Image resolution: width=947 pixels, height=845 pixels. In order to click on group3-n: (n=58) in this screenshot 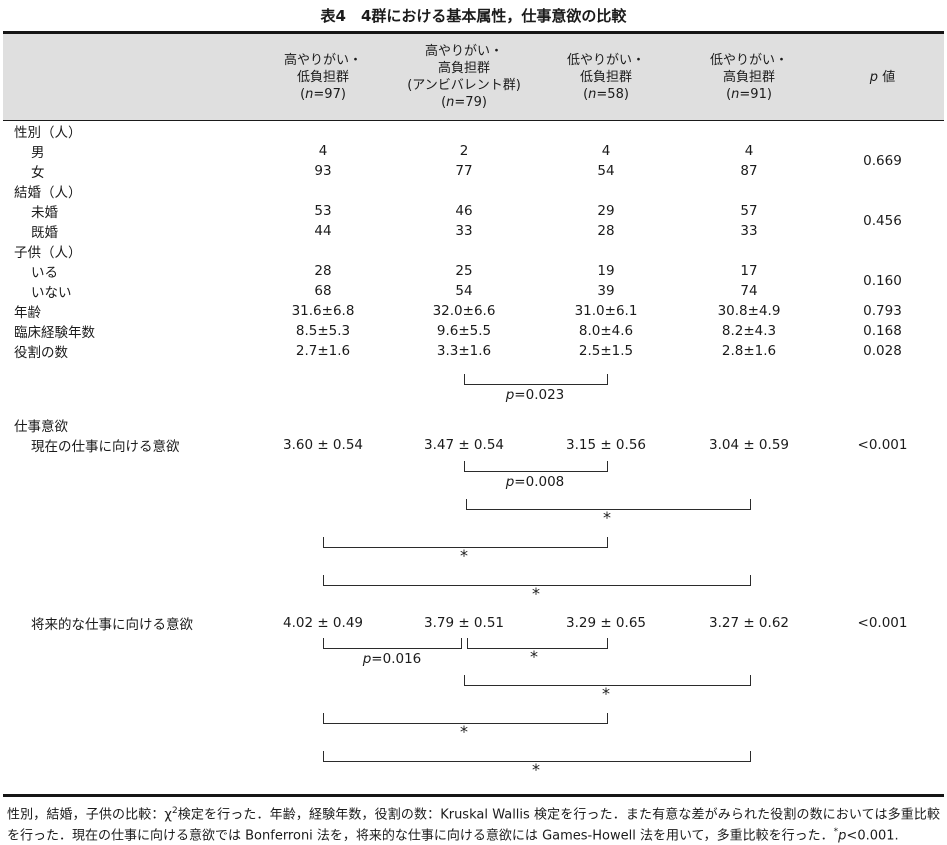, I will do `click(606, 94)`.